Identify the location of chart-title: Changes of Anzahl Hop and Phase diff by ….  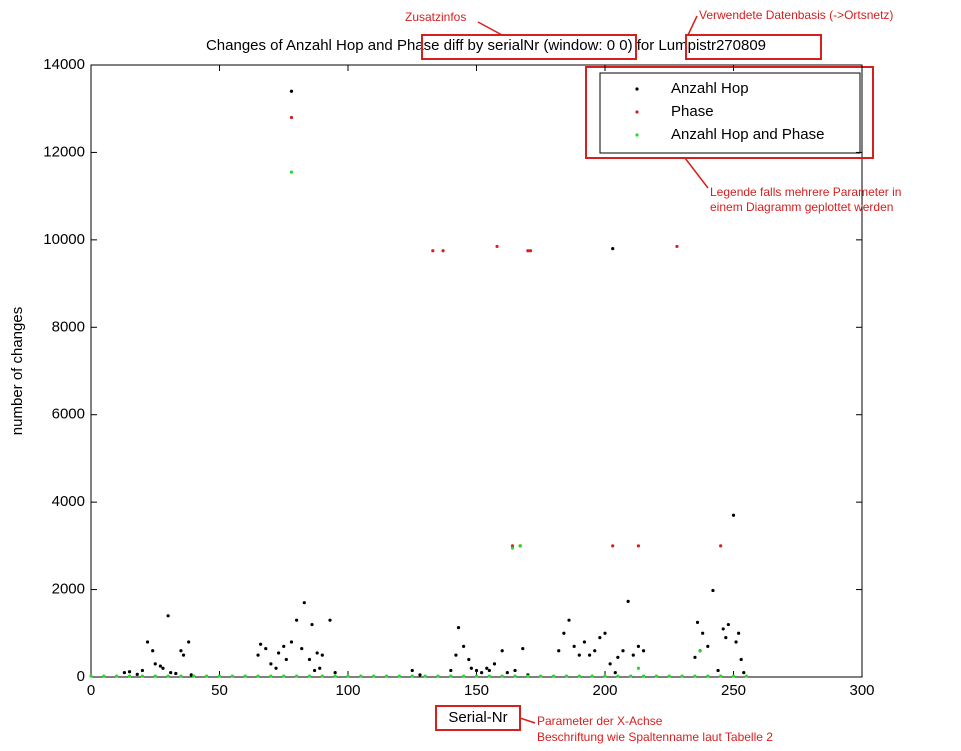
(486, 45).